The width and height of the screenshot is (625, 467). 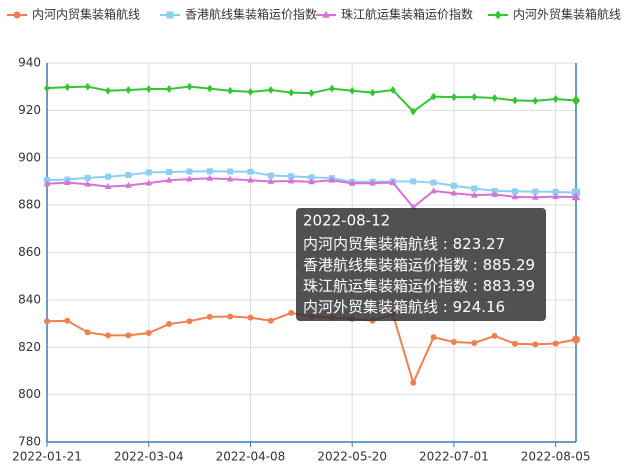 I want to click on tooltip-row: 内河外贸集装箱航线 : 924.16, so click(x=404, y=307).